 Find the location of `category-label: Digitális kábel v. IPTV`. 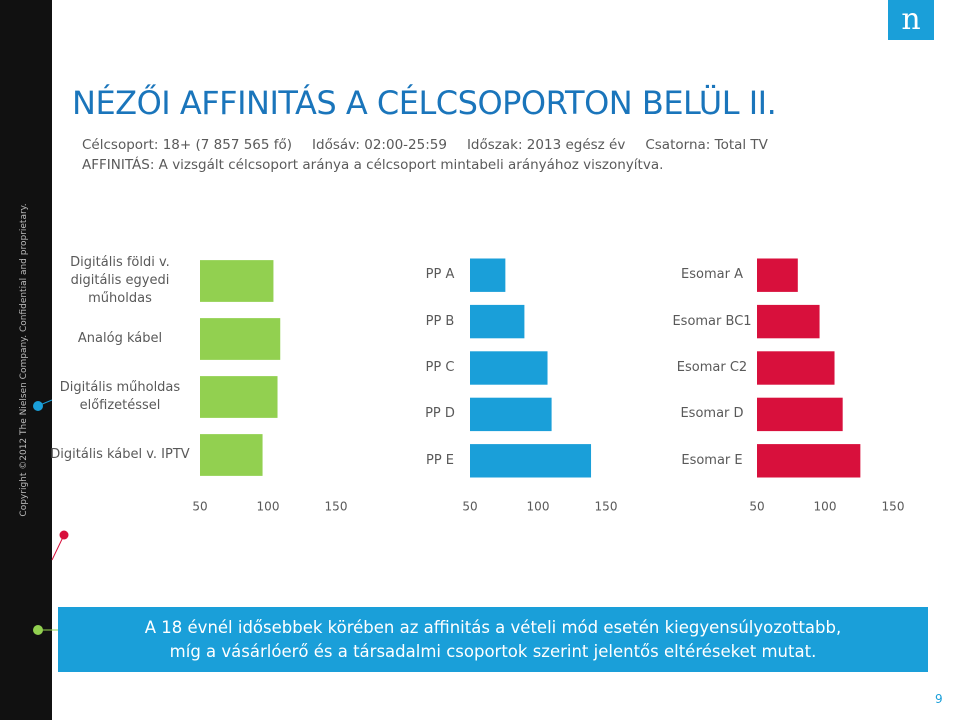

category-label: Digitális kábel v. IPTV is located at coordinates (120, 454).